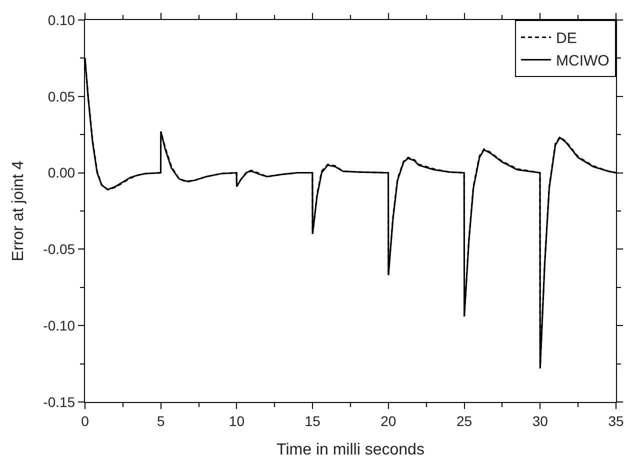  Describe the element at coordinates (583, 61) in the screenshot. I see `legend-label: MCIWO` at that location.